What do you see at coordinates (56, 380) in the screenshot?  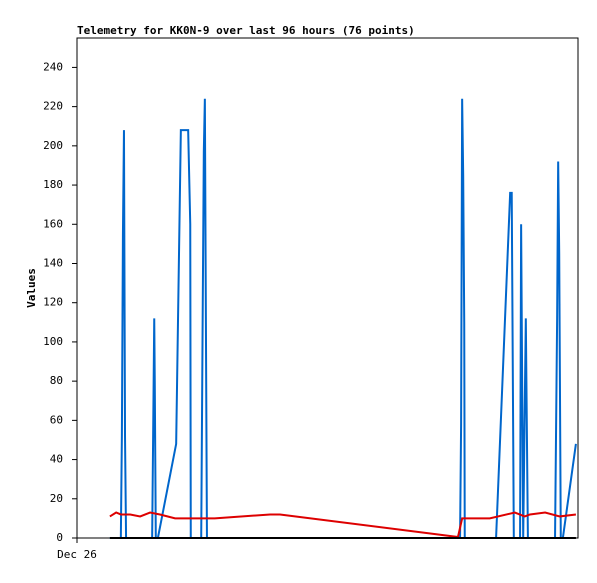 I see `y-tick-label: 80` at bounding box center [56, 380].